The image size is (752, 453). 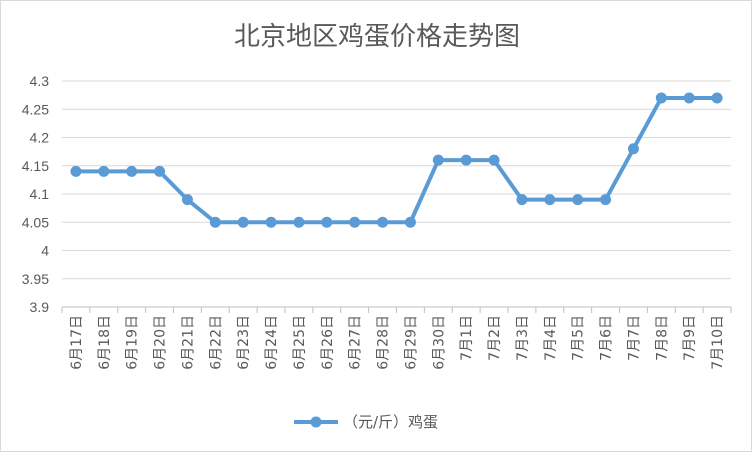 I want to click on x-tick-label: 6月28日, so click(x=384, y=342).